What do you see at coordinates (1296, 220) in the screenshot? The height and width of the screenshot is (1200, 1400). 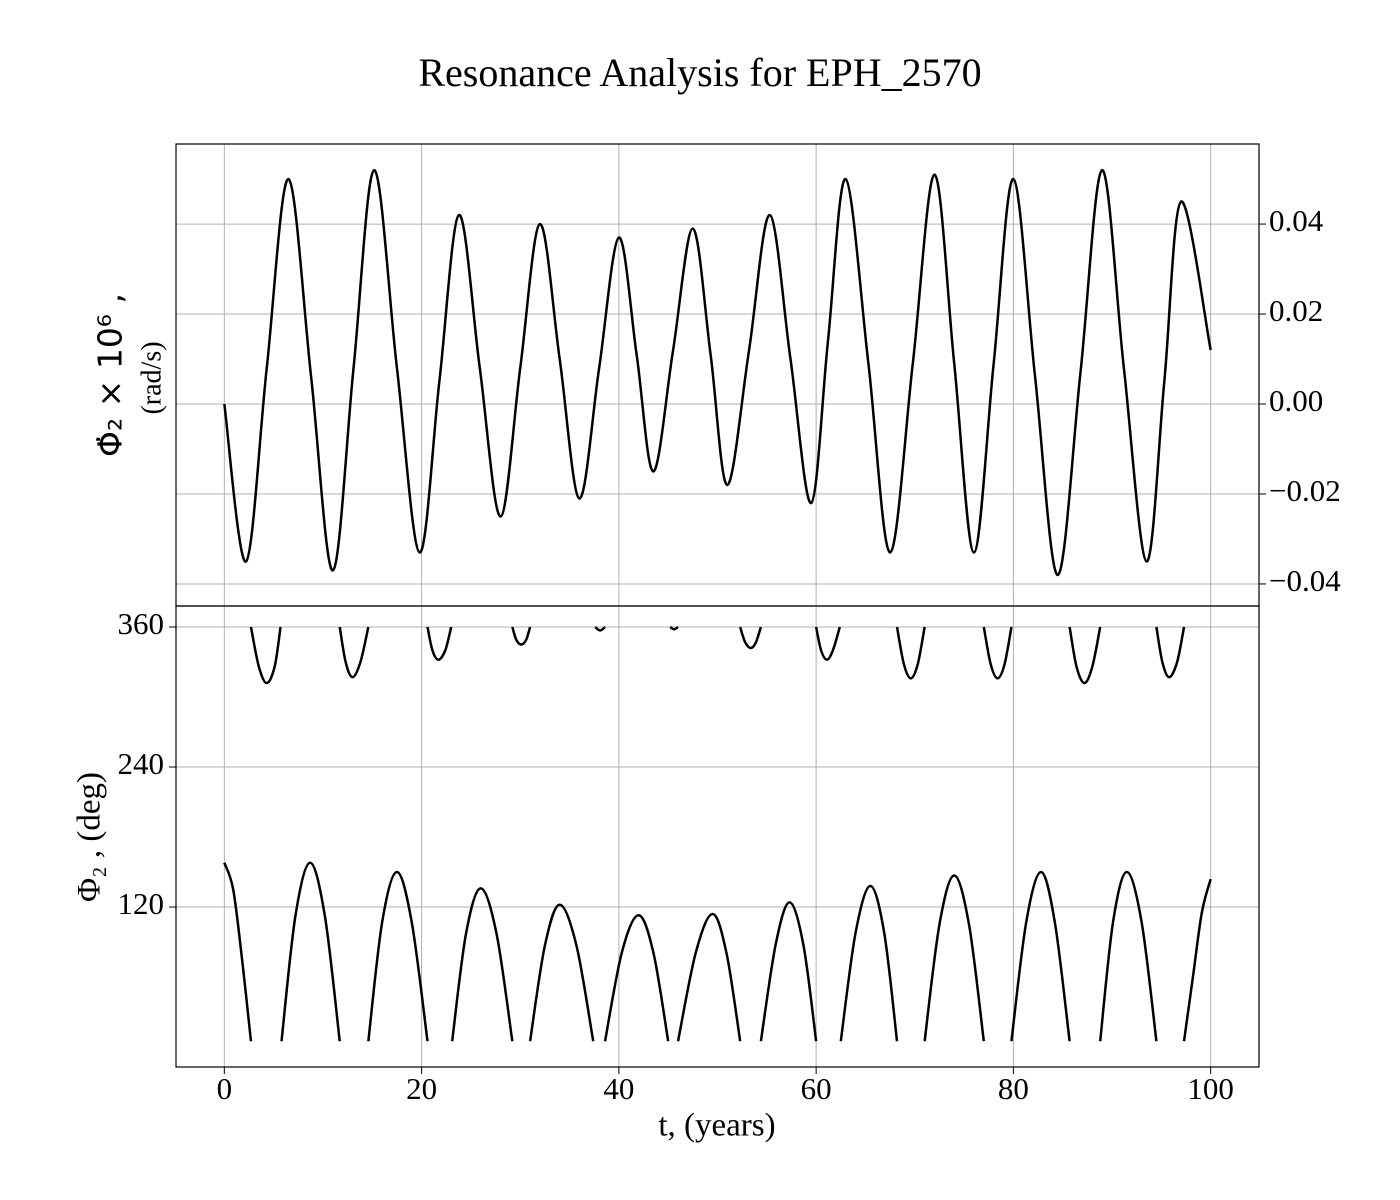 I see `y-tick-label: 0.04` at bounding box center [1296, 220].